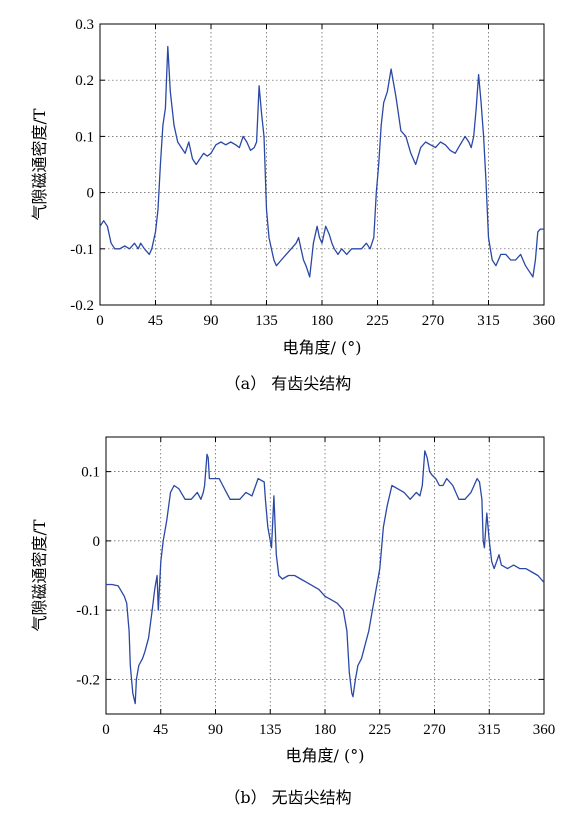  I want to click on figure-caption: （a） 有齿尖结构, so click(288, 383).